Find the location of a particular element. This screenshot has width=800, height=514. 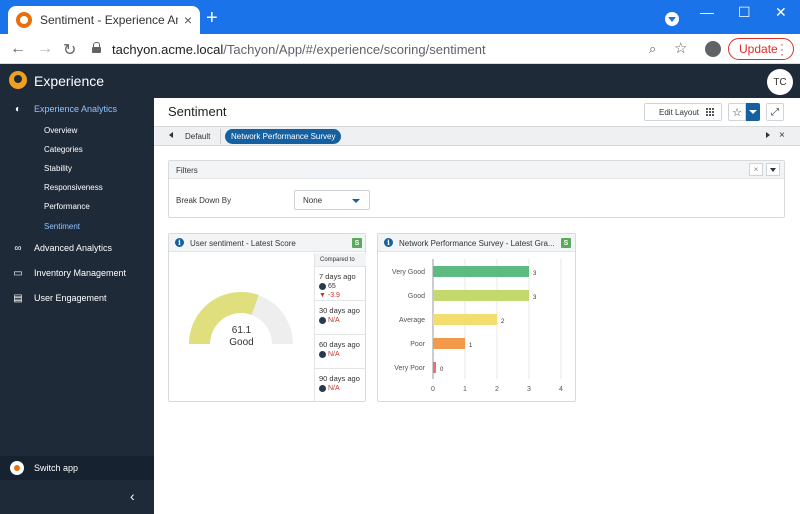

tab-search-icon is located at coordinates (672, 19).